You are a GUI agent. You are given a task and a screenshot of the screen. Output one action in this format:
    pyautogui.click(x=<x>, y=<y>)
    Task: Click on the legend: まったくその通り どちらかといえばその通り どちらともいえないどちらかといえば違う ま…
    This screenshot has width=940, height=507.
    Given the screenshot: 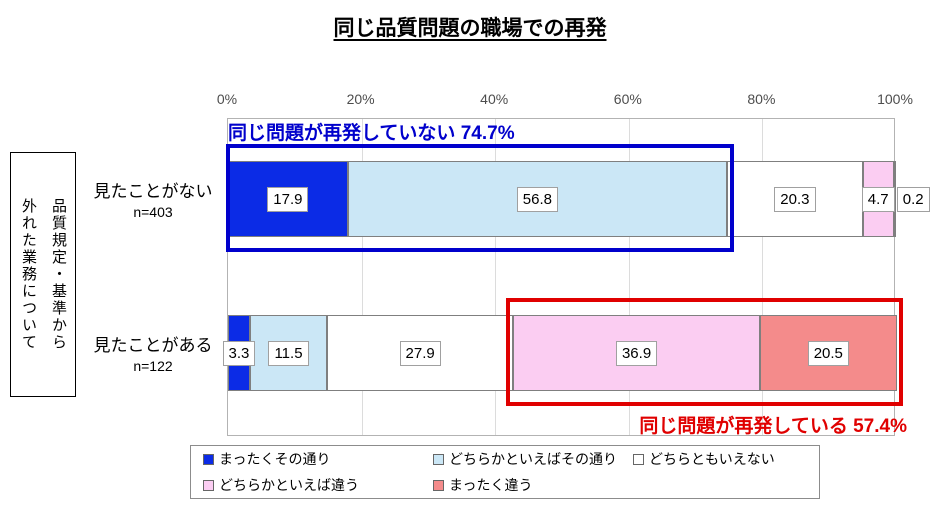 What is the action you would take?
    pyautogui.click(x=505, y=472)
    